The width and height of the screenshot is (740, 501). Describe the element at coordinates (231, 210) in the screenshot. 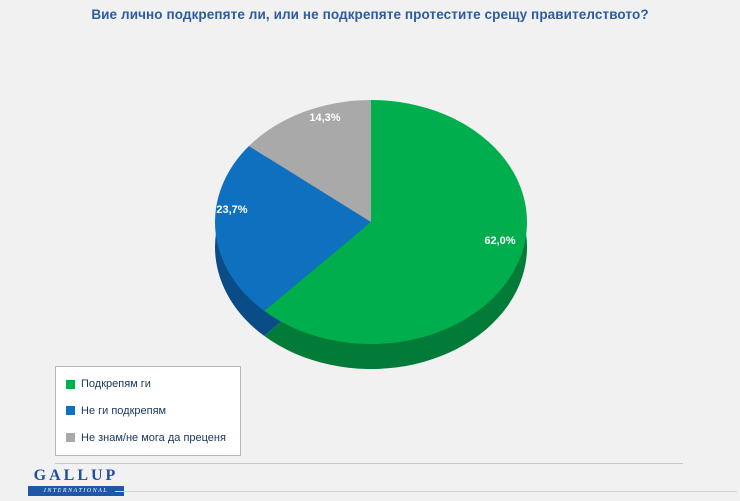

I see `pie-data-label-1: 23,7%` at that location.